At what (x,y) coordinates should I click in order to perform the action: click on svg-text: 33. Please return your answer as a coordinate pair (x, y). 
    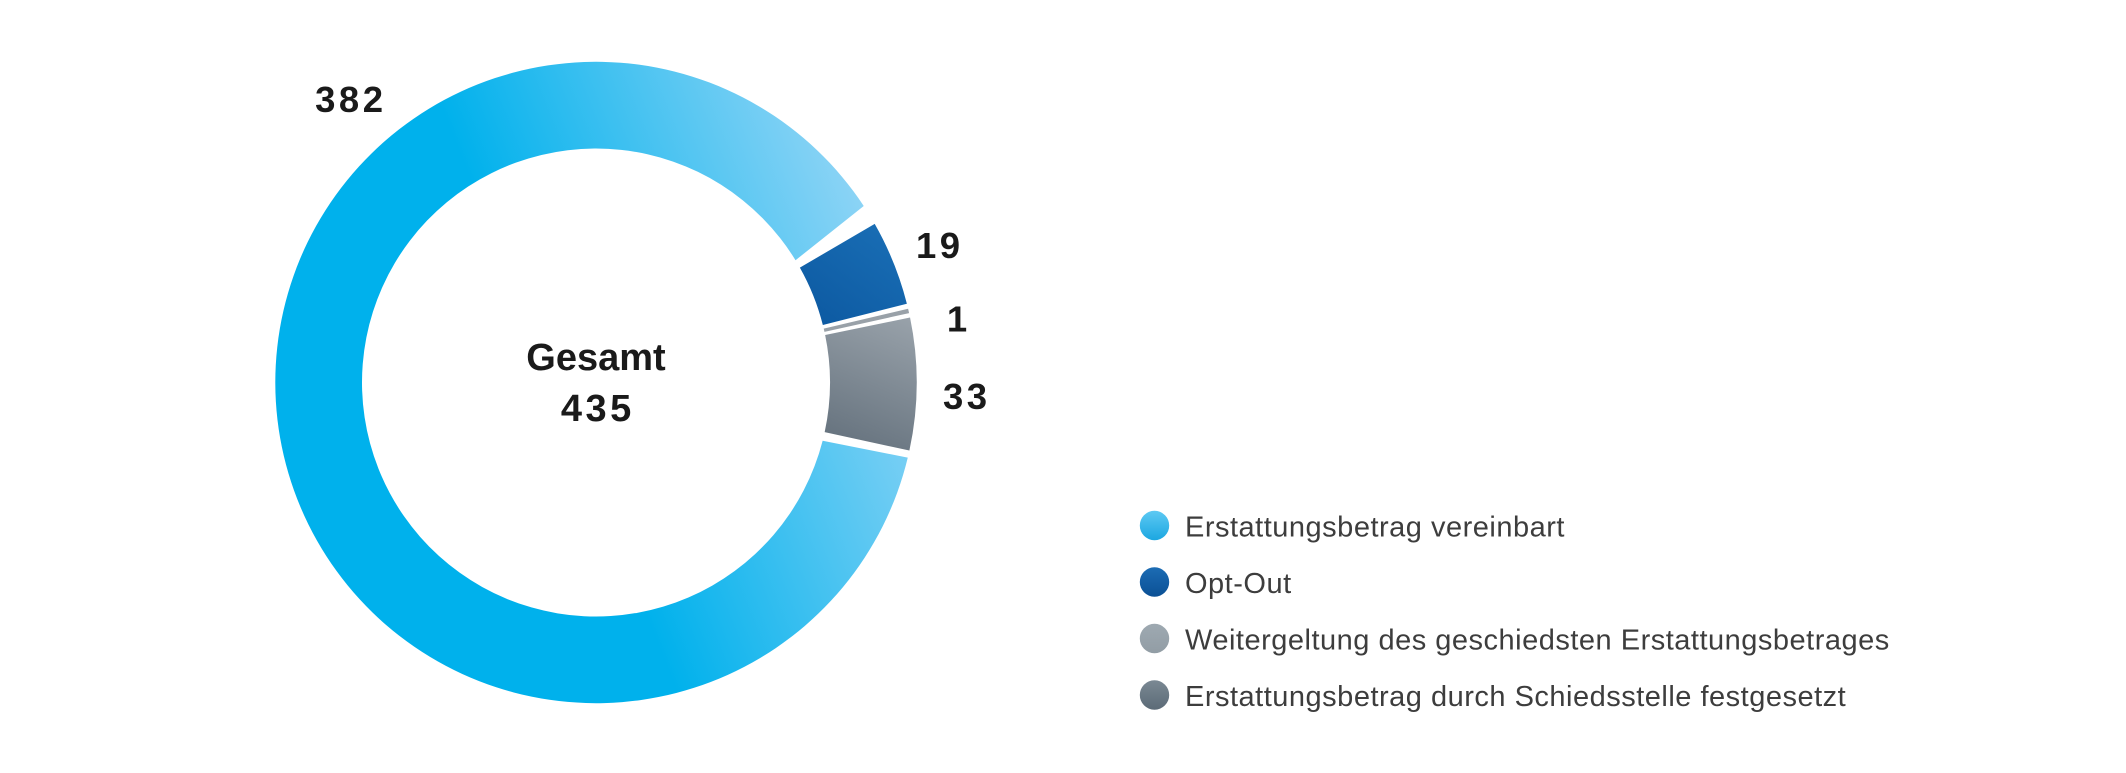
    Looking at the image, I should click on (967, 396).